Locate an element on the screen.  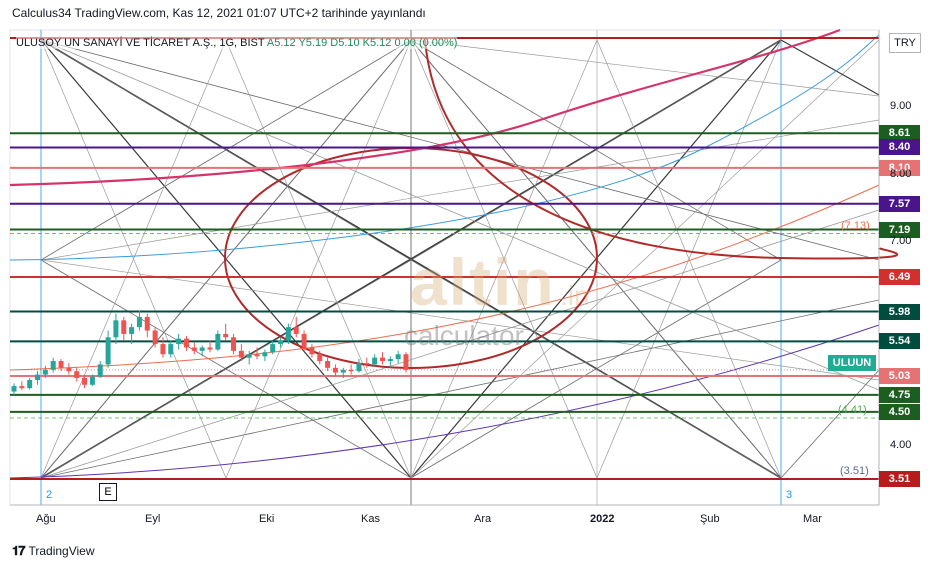
x-tick-label: Mar is located at coordinates (812, 519).